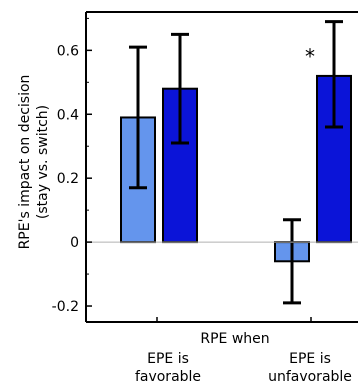  I want to click on category-label: unfavorable, so click(310, 377).